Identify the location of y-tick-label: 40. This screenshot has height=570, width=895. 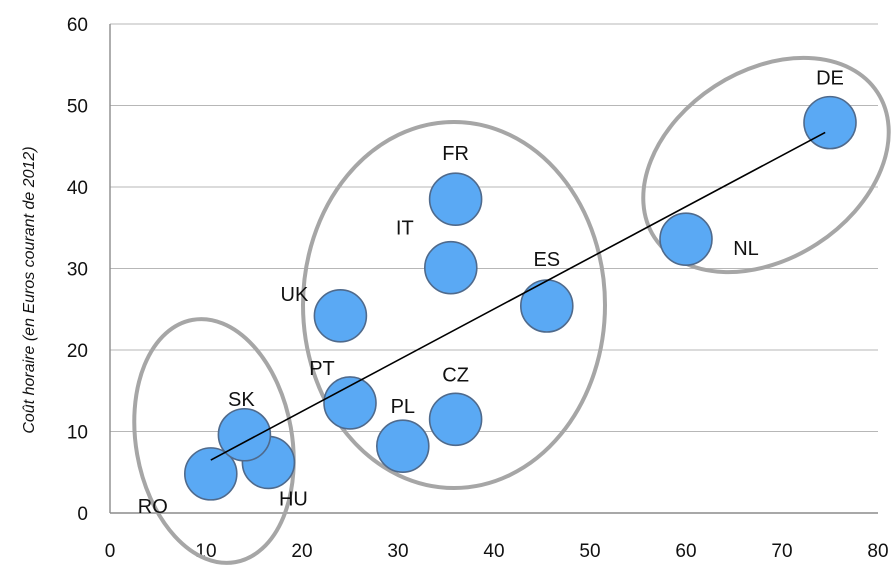
(77, 188).